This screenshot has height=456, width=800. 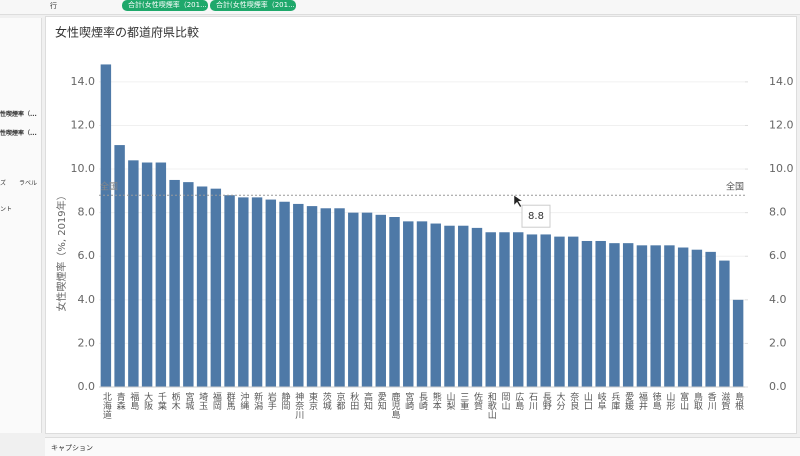 I want to click on x-tick-label: 沖縄, so click(x=243, y=400).